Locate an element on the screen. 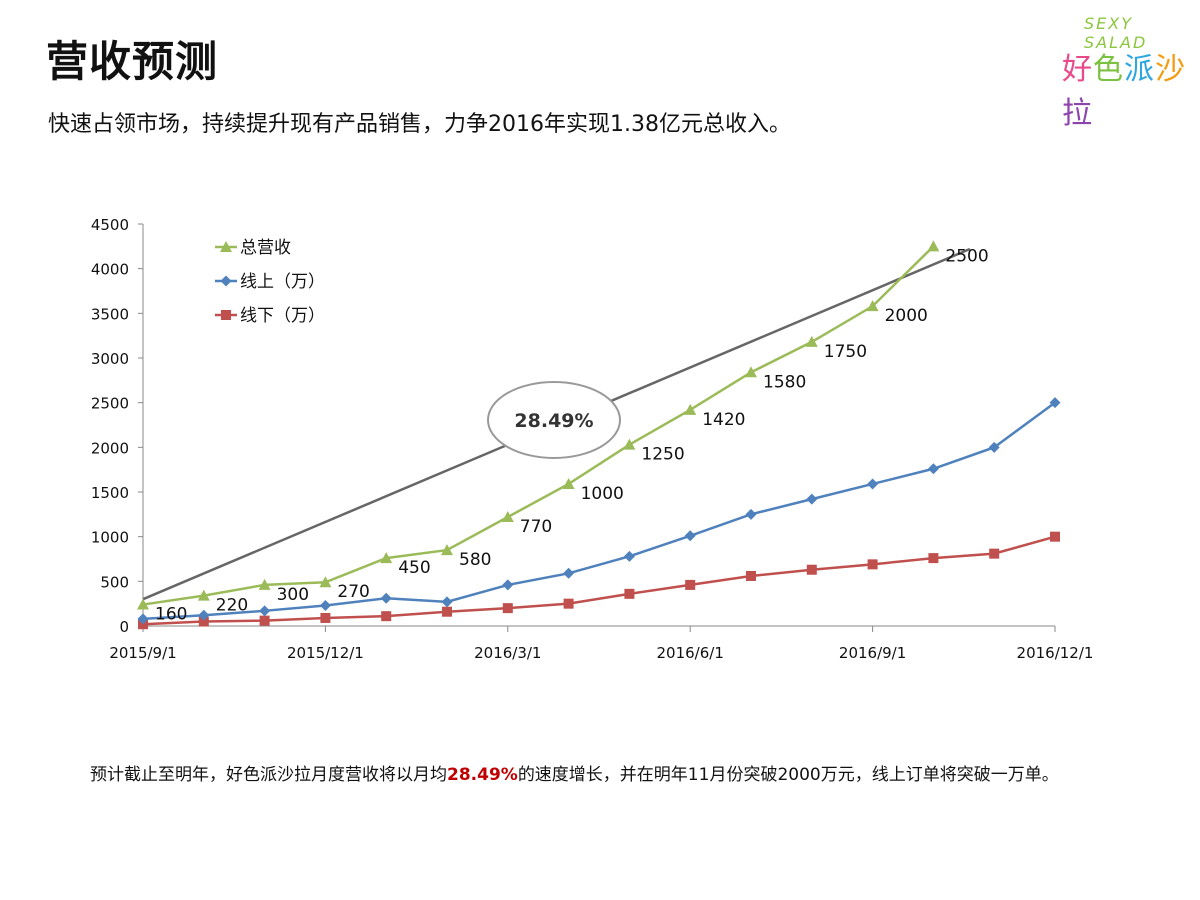 The height and width of the screenshot is (900, 1200). logo-english: SEXY SALAD is located at coordinates (1116, 33).